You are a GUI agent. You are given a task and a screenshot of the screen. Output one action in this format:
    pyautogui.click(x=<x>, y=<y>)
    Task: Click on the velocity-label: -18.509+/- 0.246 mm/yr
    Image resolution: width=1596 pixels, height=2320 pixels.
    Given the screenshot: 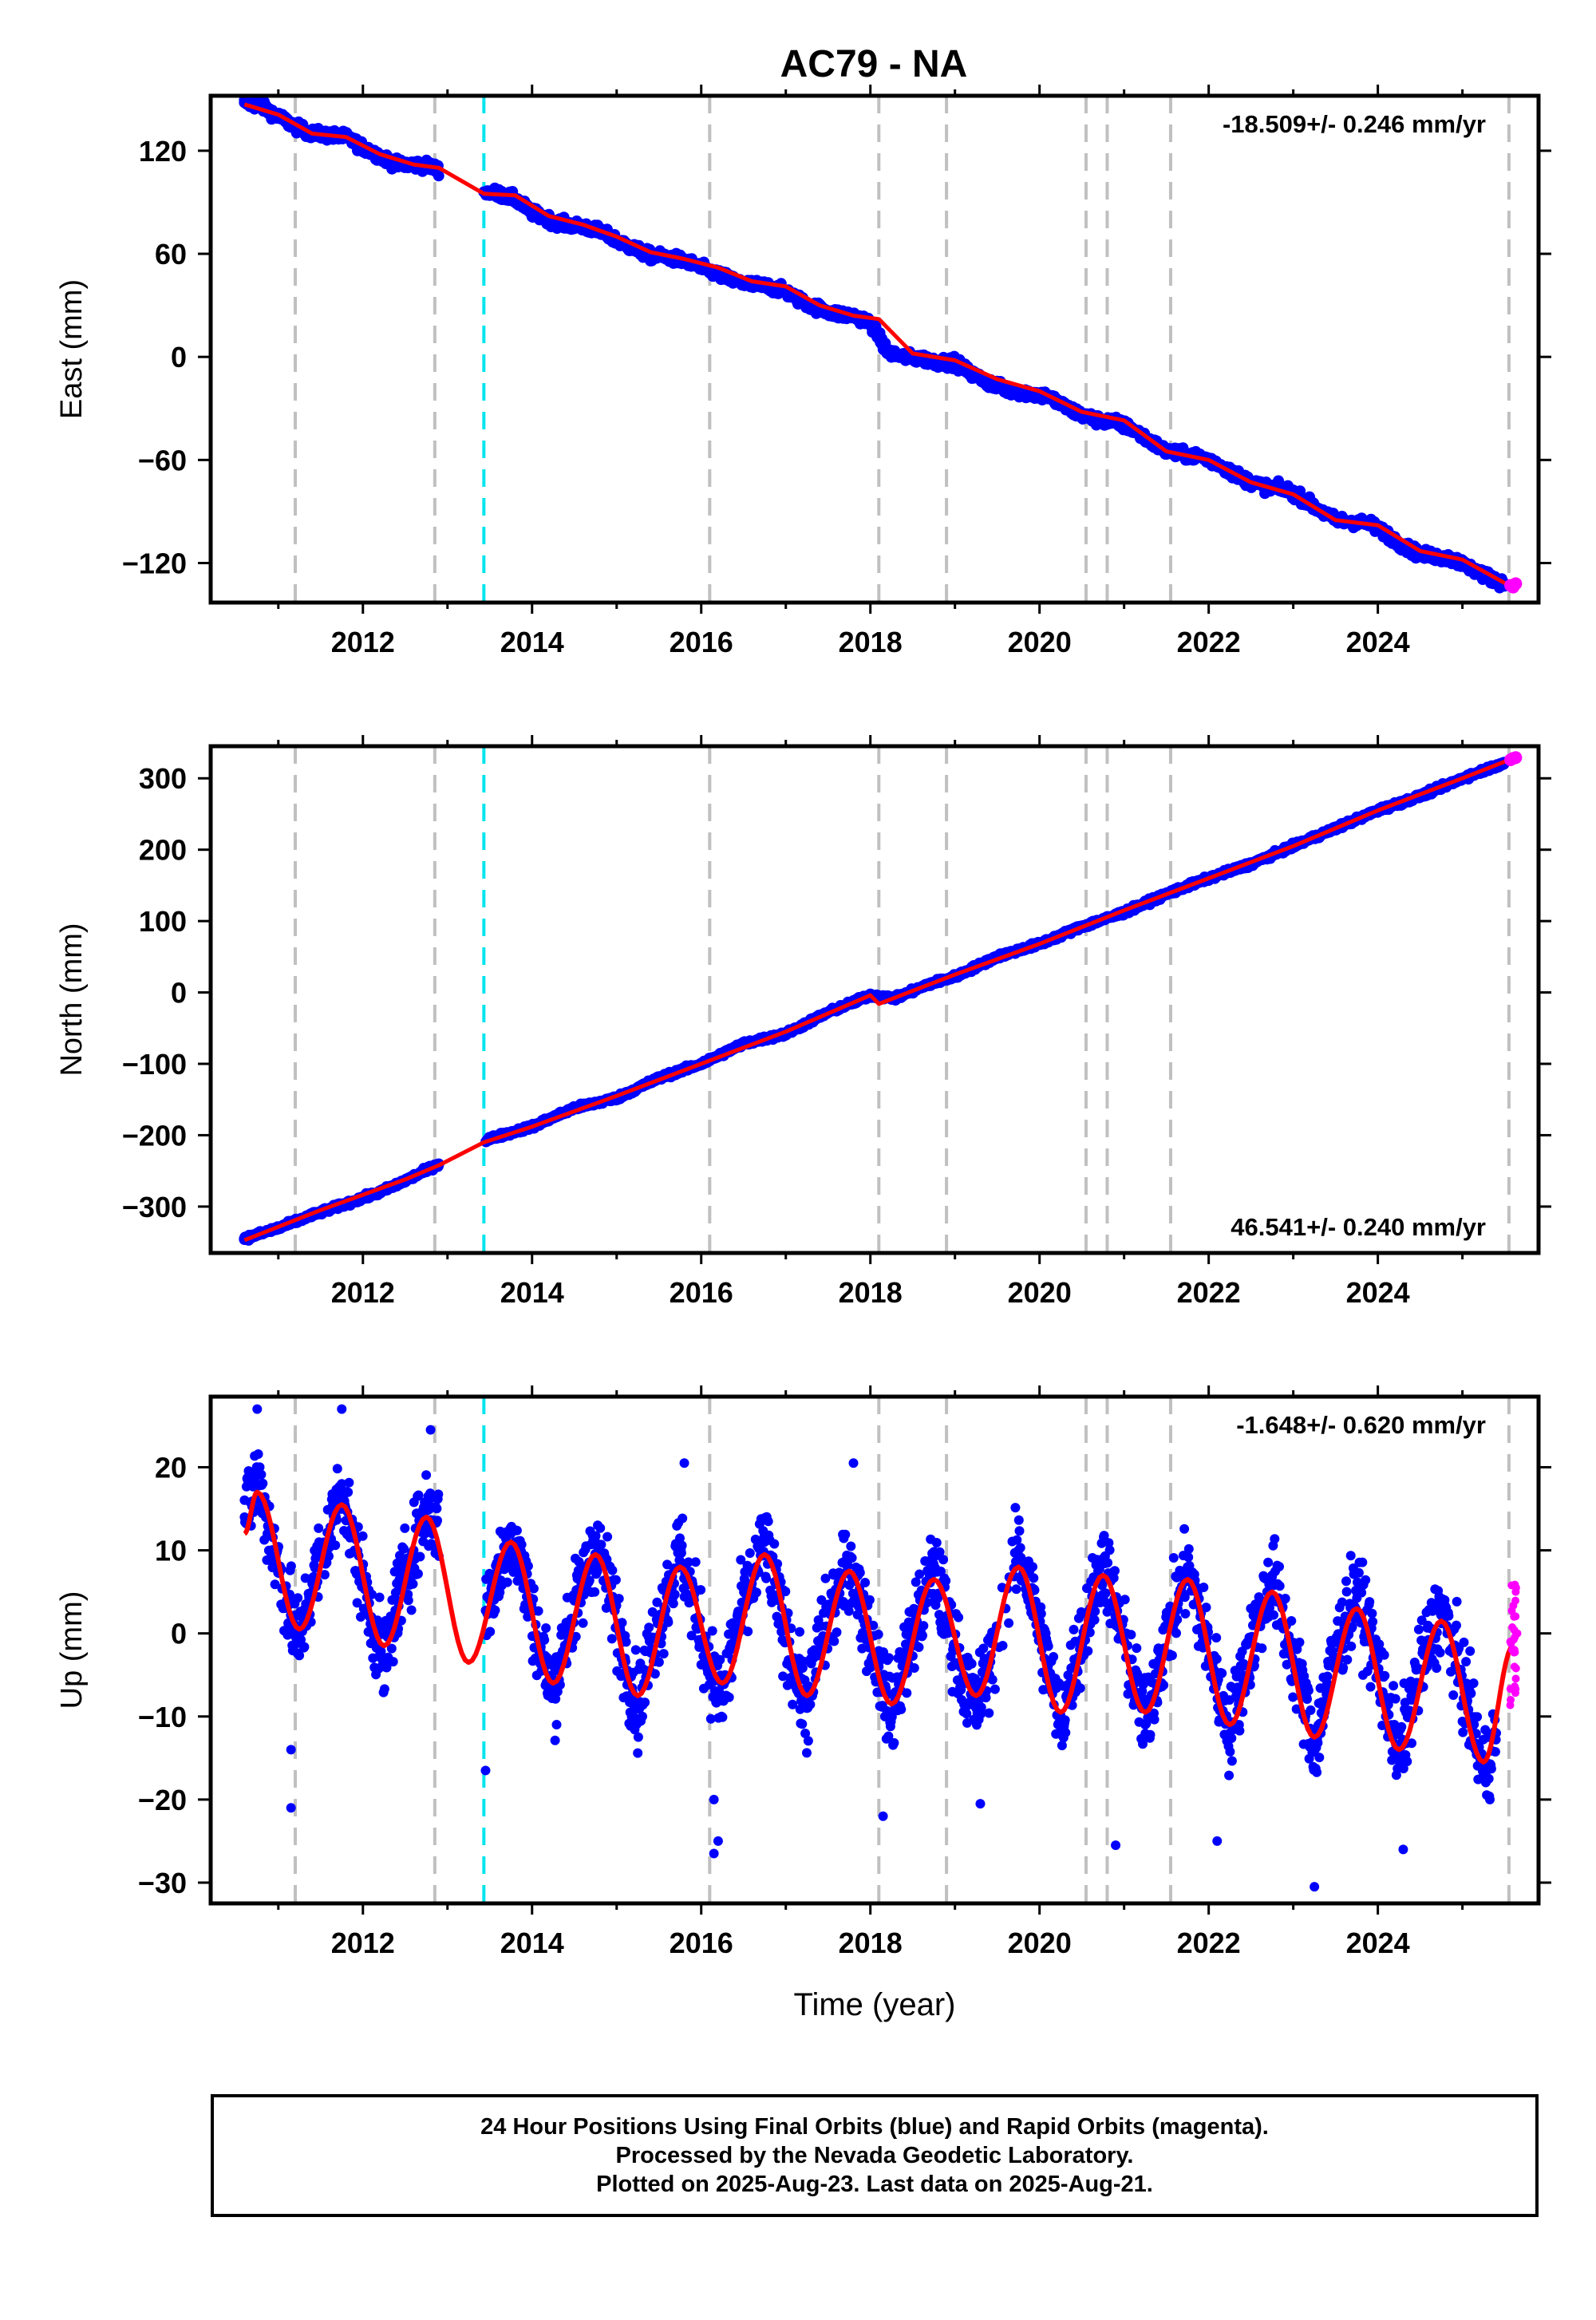 What is the action you would take?
    pyautogui.click(x=1354, y=124)
    